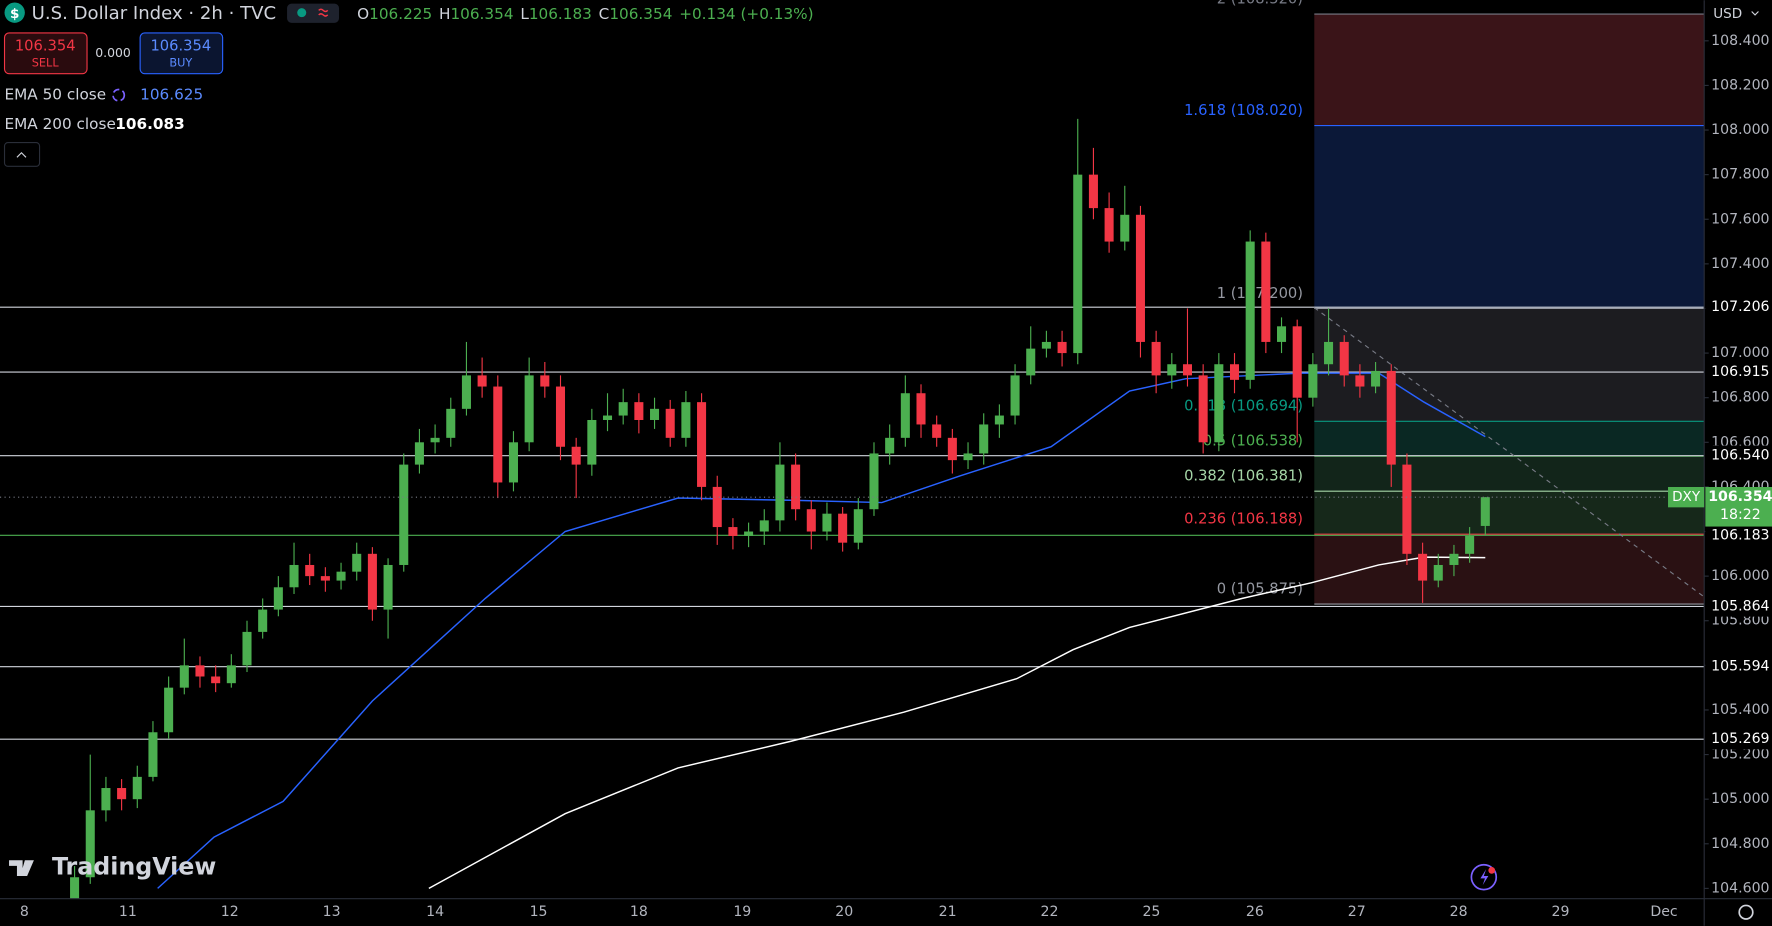 Image resolution: width=1772 pixels, height=926 pixels. What do you see at coordinates (1740, 844) in the screenshot?
I see `y-tick-label: 104.800` at bounding box center [1740, 844].